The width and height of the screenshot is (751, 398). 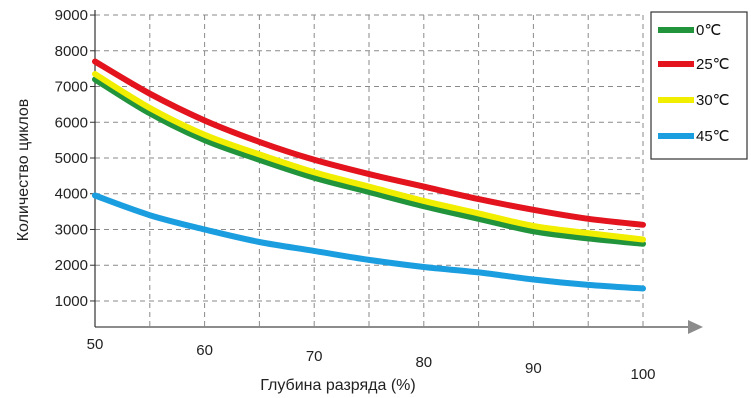 I want to click on y-tick-label: 8000, so click(x=71, y=51).